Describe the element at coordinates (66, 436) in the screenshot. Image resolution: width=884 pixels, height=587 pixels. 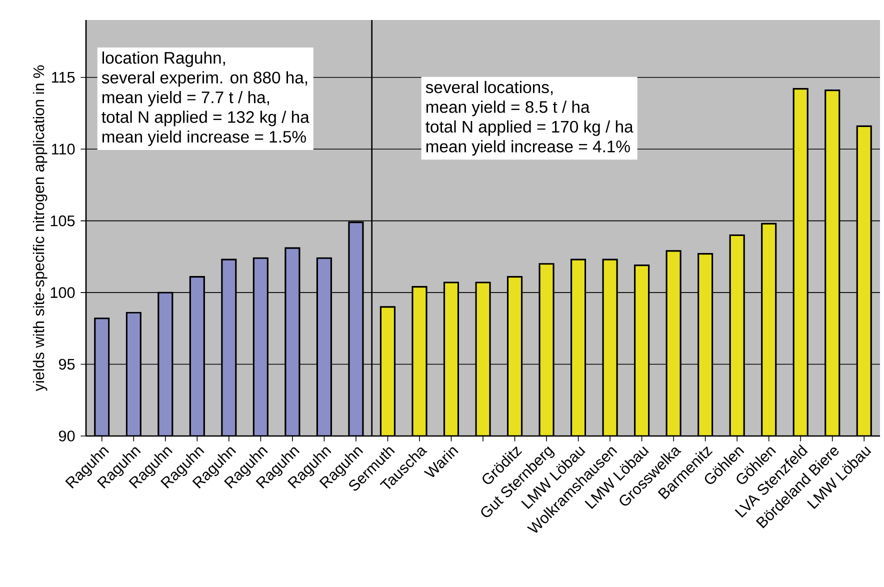
I see `y-tick-label: 90` at that location.